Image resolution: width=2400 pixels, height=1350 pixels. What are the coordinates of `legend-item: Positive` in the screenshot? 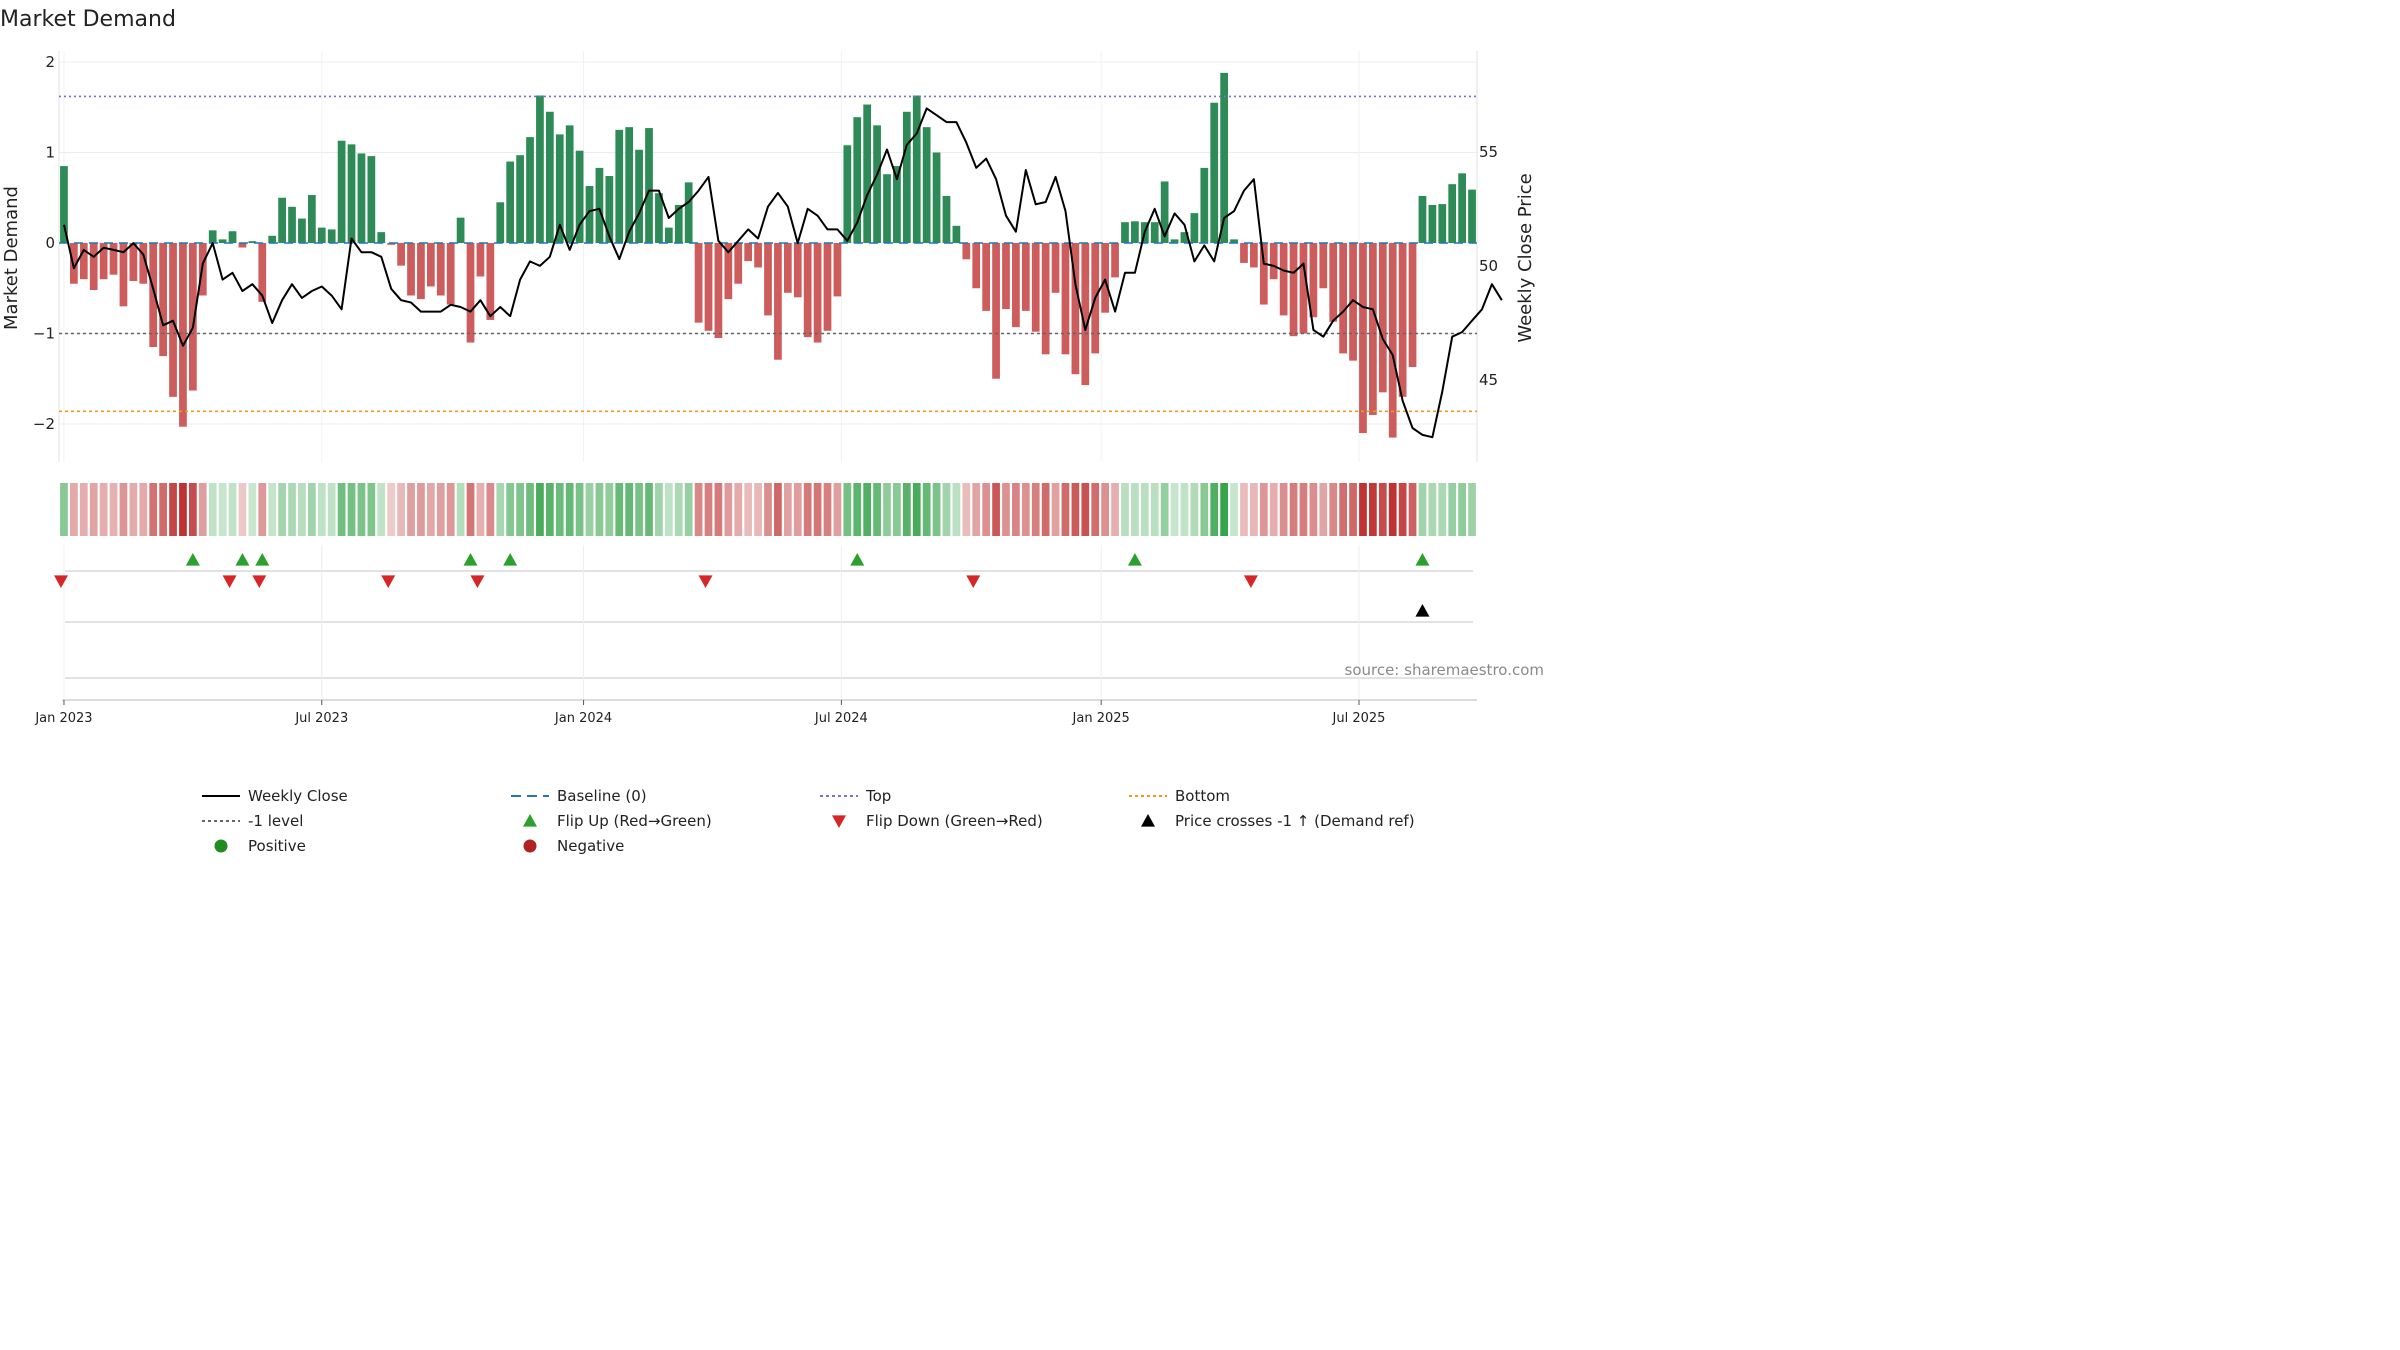 It's located at (260, 846).